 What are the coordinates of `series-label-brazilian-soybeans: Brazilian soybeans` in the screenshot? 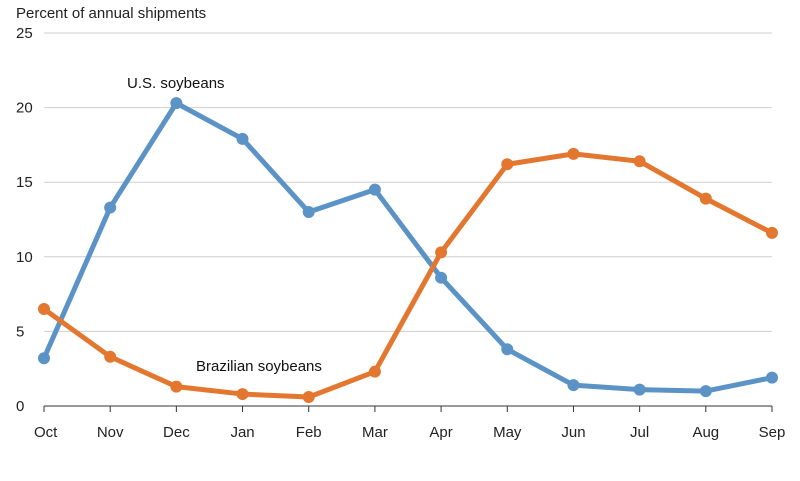 It's located at (259, 366).